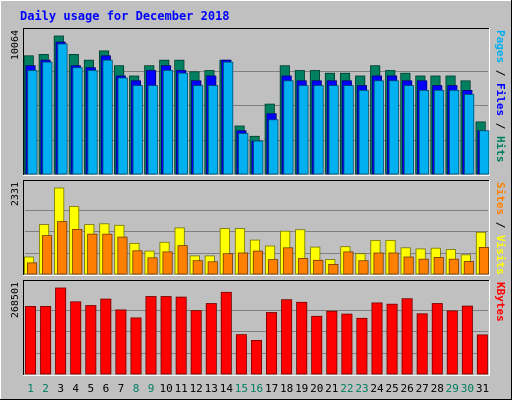 This screenshot has height=400, width=512. What do you see at coordinates (467, 388) in the screenshot?
I see `x-tick-label-day-30: 30` at bounding box center [467, 388].